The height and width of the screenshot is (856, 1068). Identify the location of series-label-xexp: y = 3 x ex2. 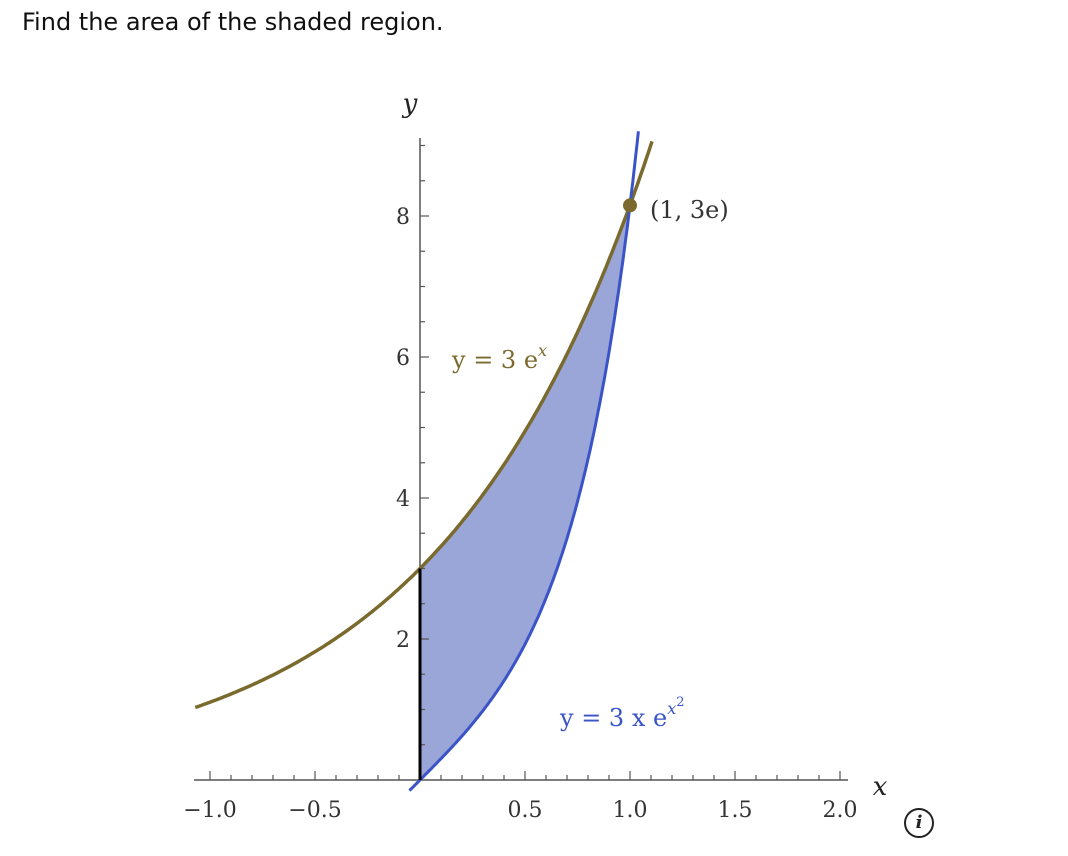
(622, 713).